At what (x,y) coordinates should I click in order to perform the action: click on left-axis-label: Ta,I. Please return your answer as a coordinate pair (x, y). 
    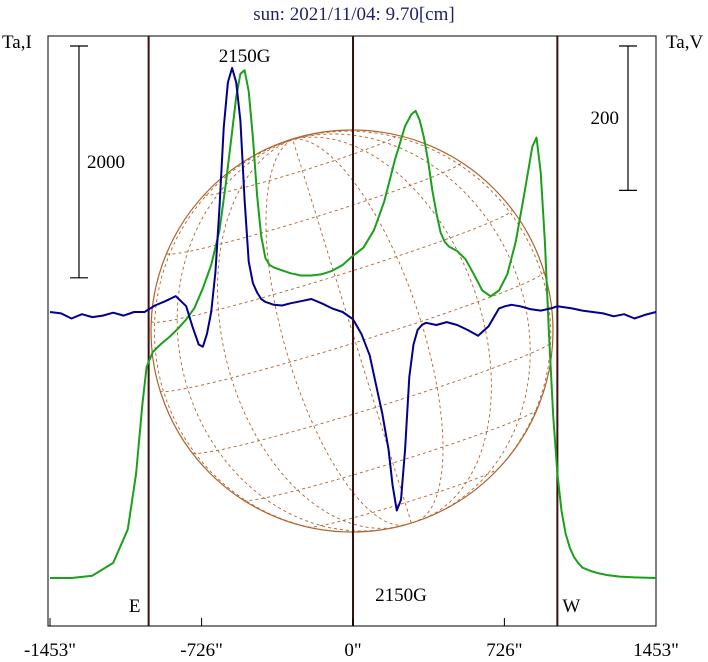
    Looking at the image, I should click on (17, 42).